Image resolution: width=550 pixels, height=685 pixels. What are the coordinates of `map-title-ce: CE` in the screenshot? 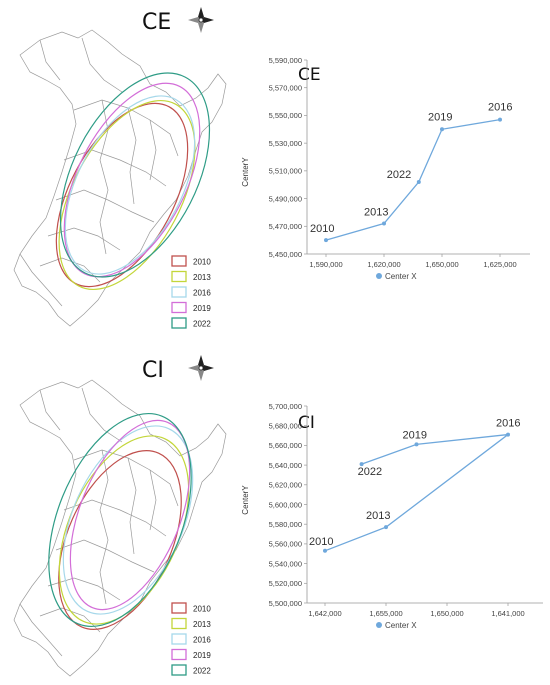 It's located at (156, 22).